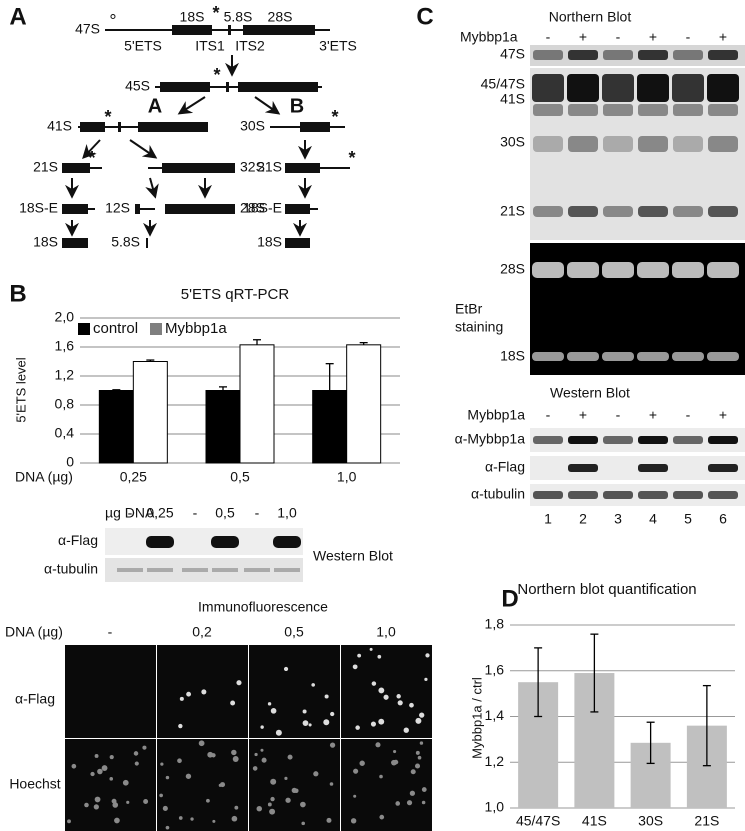 This screenshot has width=745, height=831. Describe the element at coordinates (240, 477) in the screenshot. I see `x-tick-label: 0,5` at that location.